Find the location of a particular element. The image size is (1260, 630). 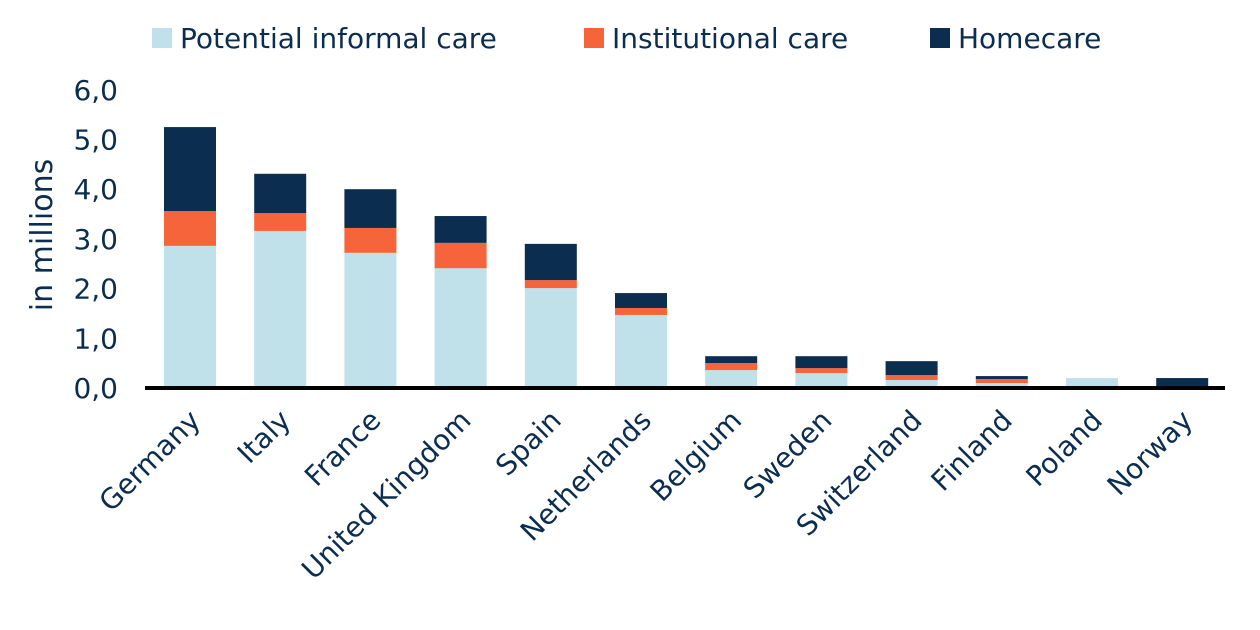

y-tick-label: 0,0 is located at coordinates (95, 388).